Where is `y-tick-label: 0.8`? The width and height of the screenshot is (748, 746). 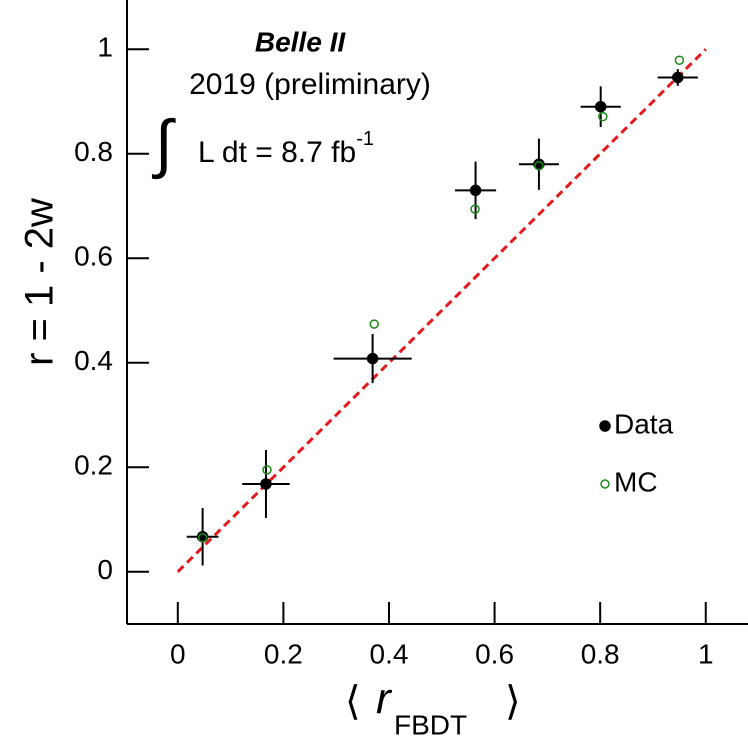
y-tick-label: 0.8 is located at coordinates (93, 151).